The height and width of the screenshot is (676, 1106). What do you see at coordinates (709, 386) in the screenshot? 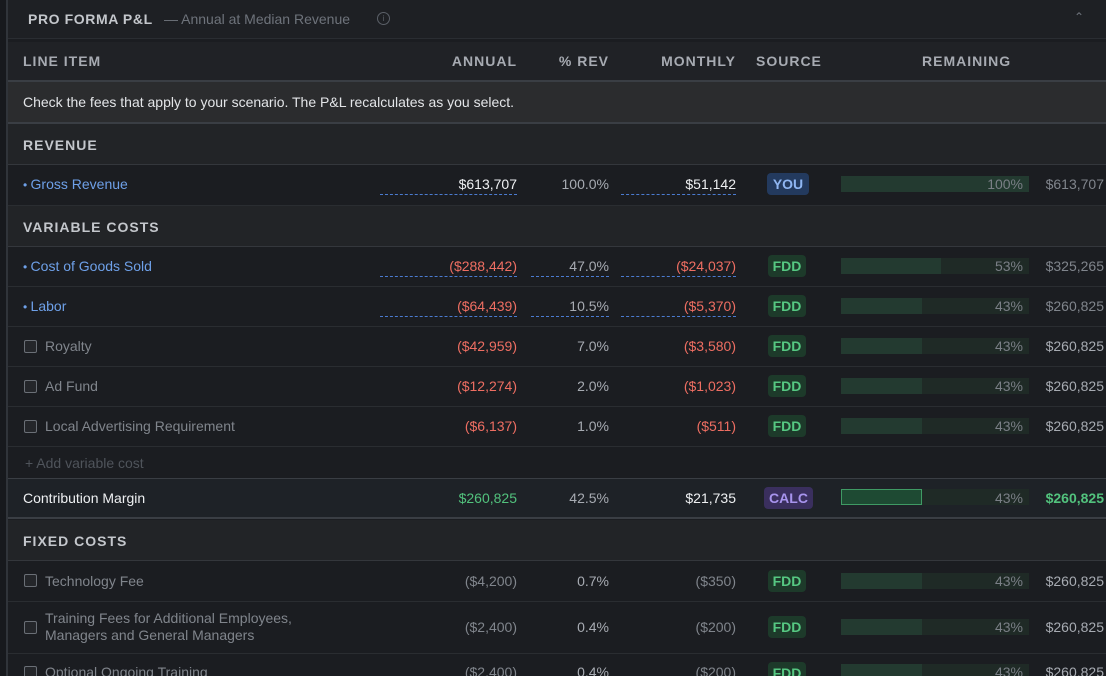
I see `monthly-value: ($1,023)` at bounding box center [709, 386].